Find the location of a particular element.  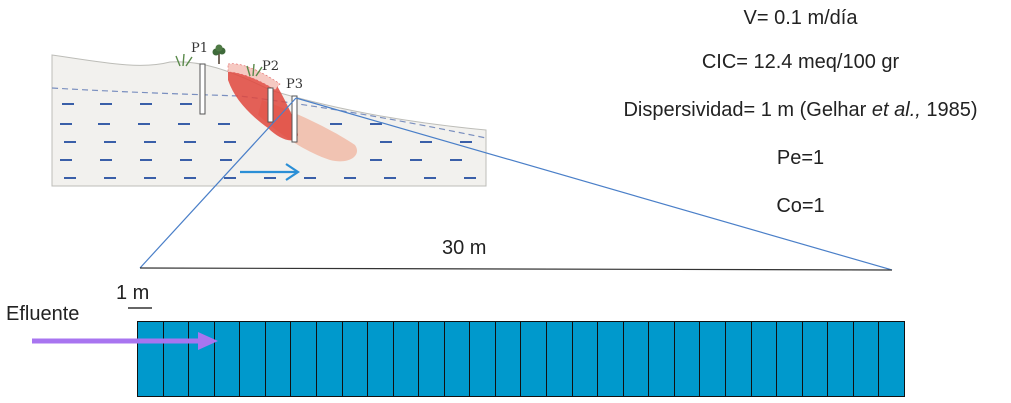

plume-surface-spill is located at coordinates (254, 77).